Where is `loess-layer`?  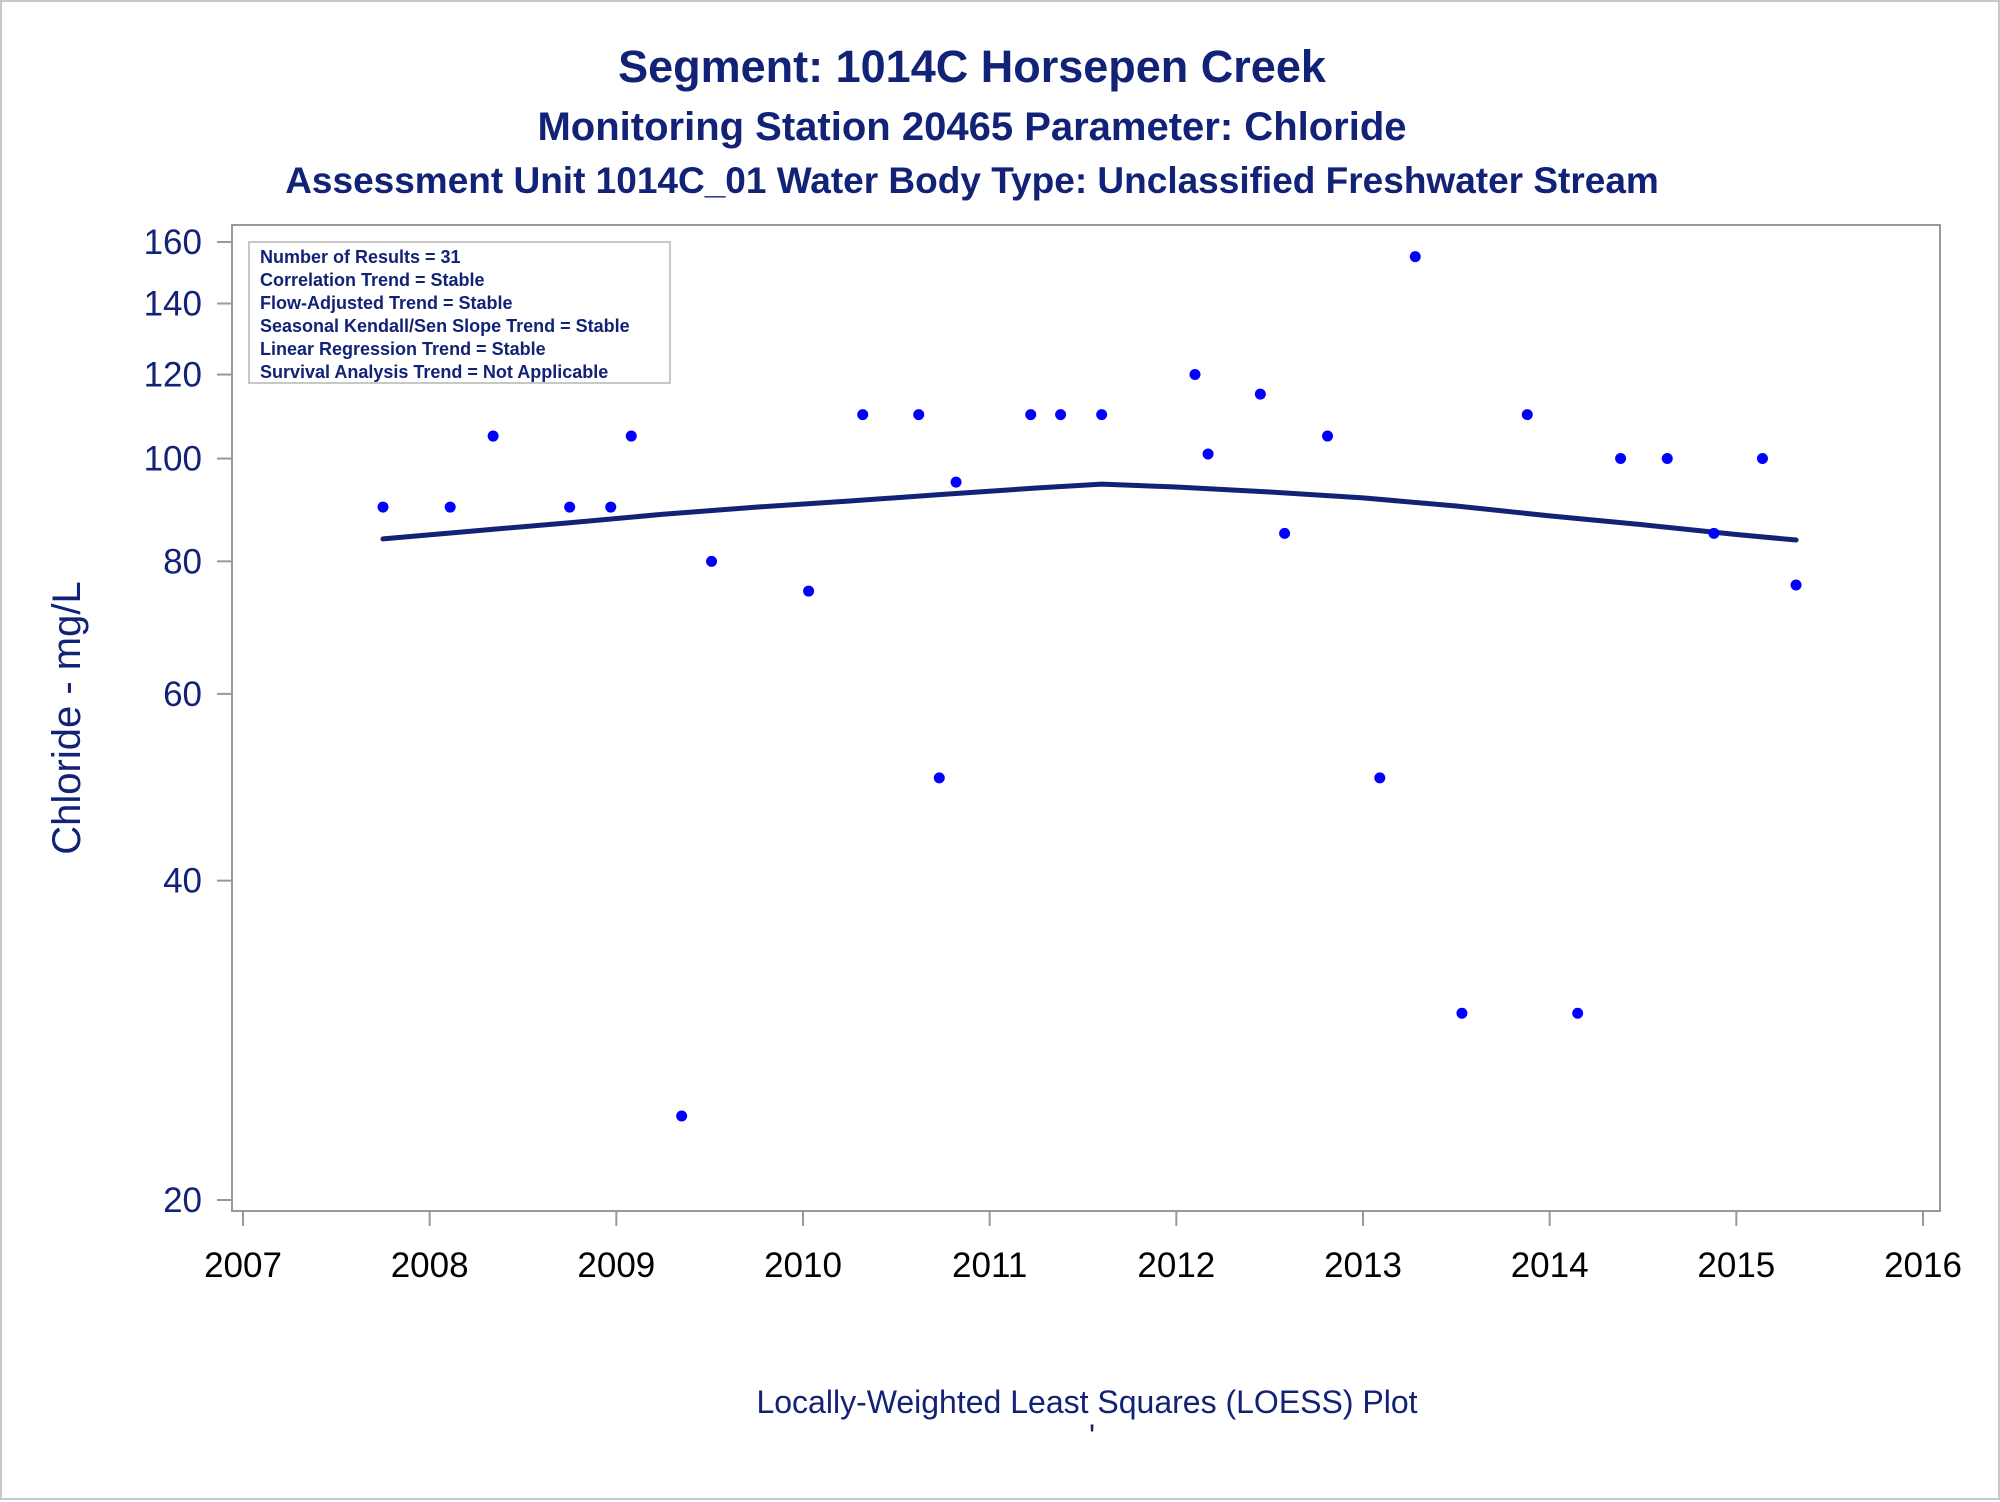 loess-layer is located at coordinates (1089, 512).